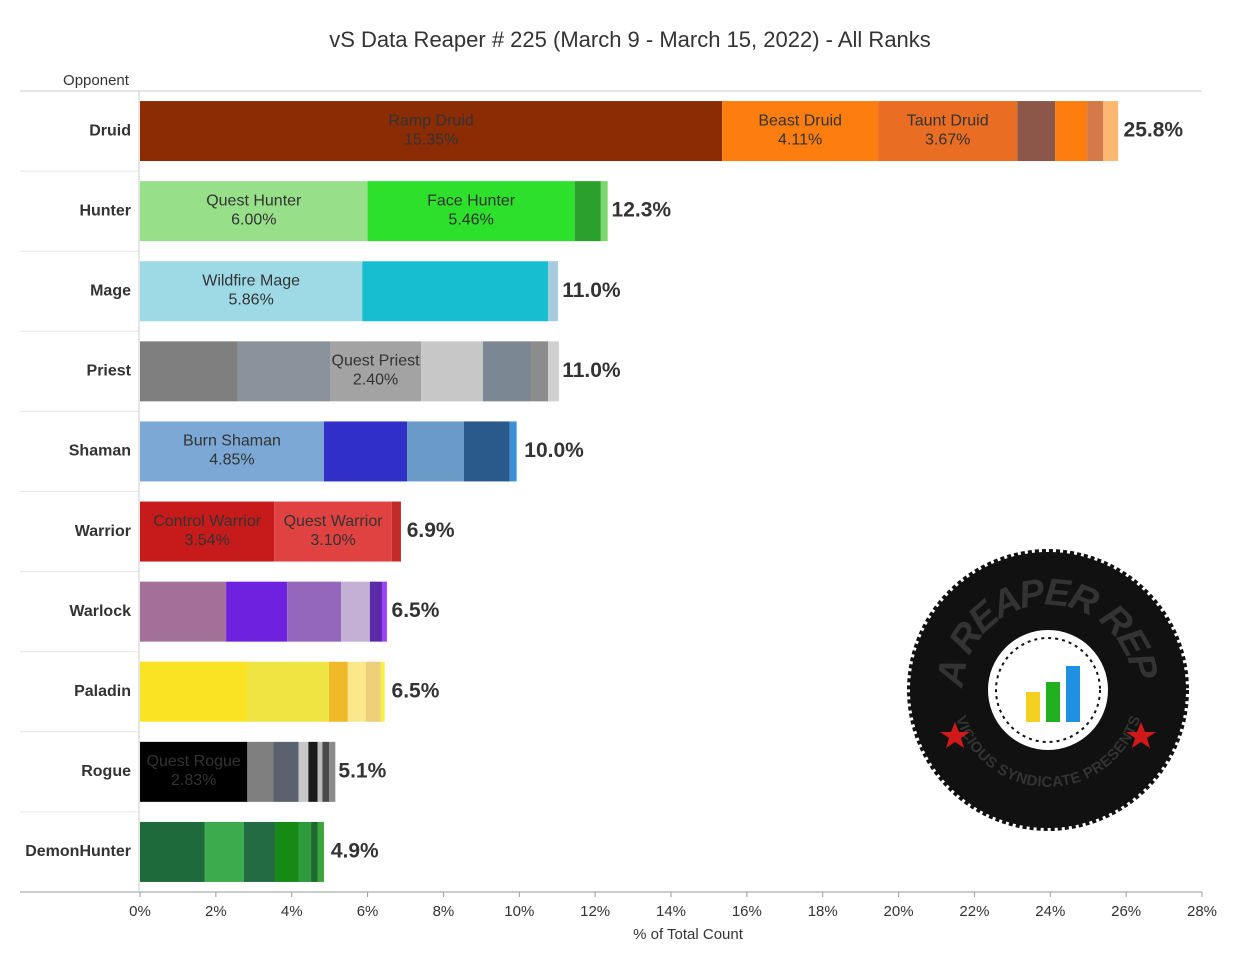  What do you see at coordinates (430, 120) in the screenshot?
I see `segment-name: Ramp Druid` at bounding box center [430, 120].